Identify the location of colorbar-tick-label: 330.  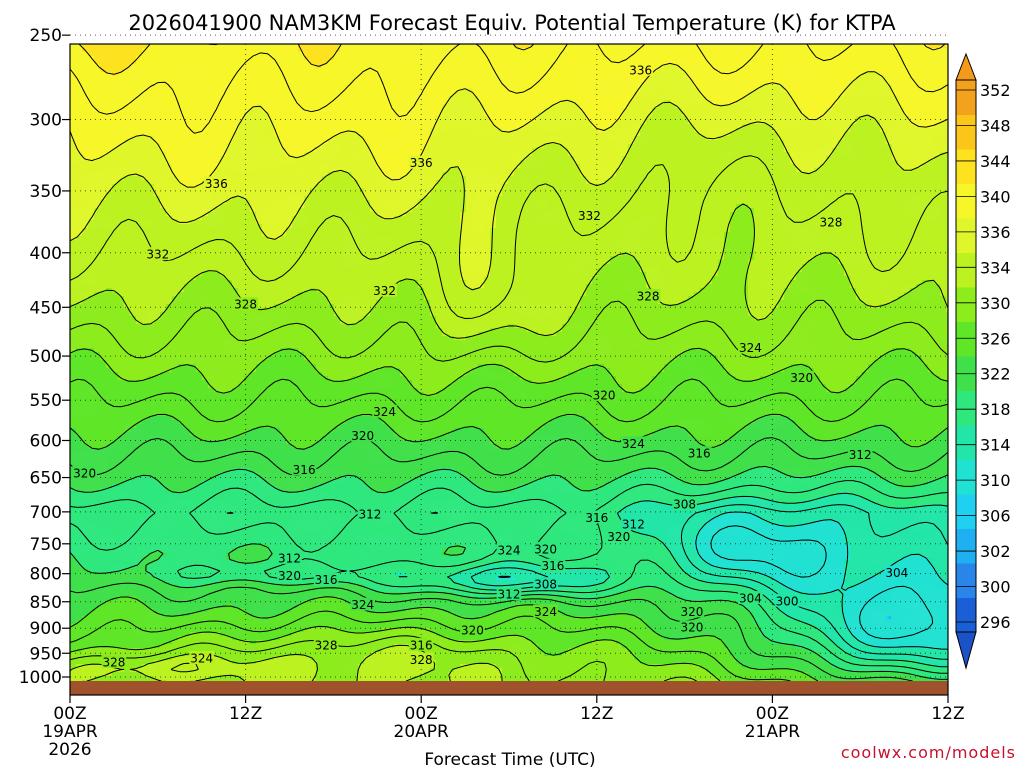
(995, 303).